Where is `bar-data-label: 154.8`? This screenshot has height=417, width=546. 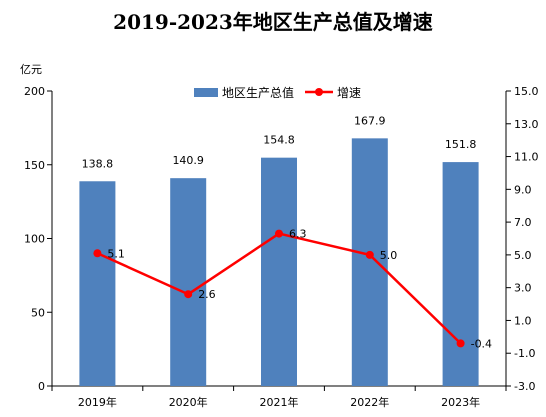 bar-data-label: 154.8 is located at coordinates (279, 140).